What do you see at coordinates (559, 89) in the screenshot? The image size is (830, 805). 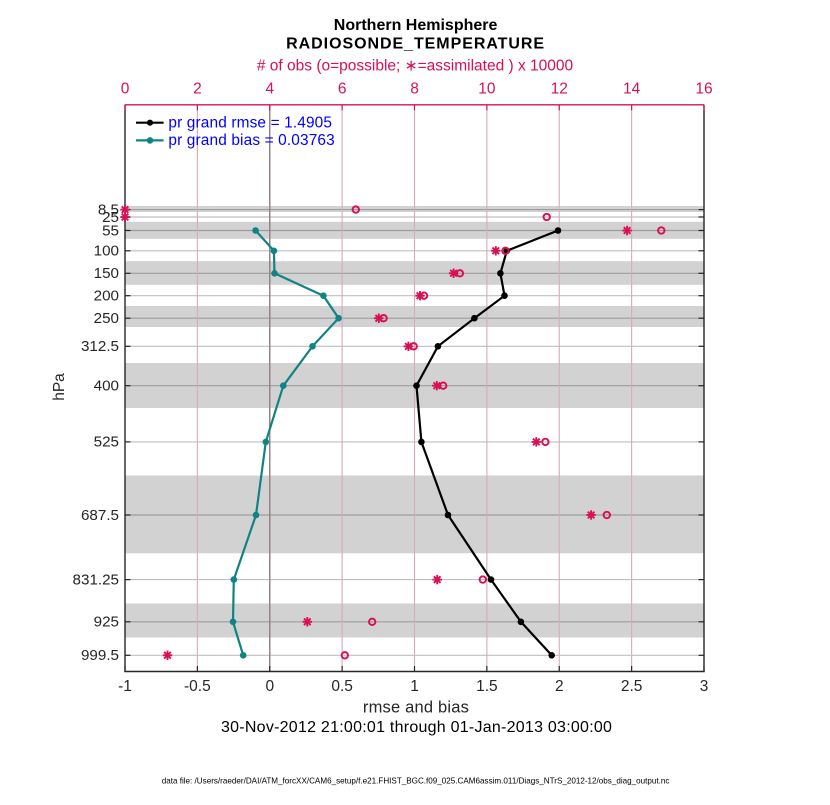 I see `svg-text: 12` at bounding box center [559, 89].